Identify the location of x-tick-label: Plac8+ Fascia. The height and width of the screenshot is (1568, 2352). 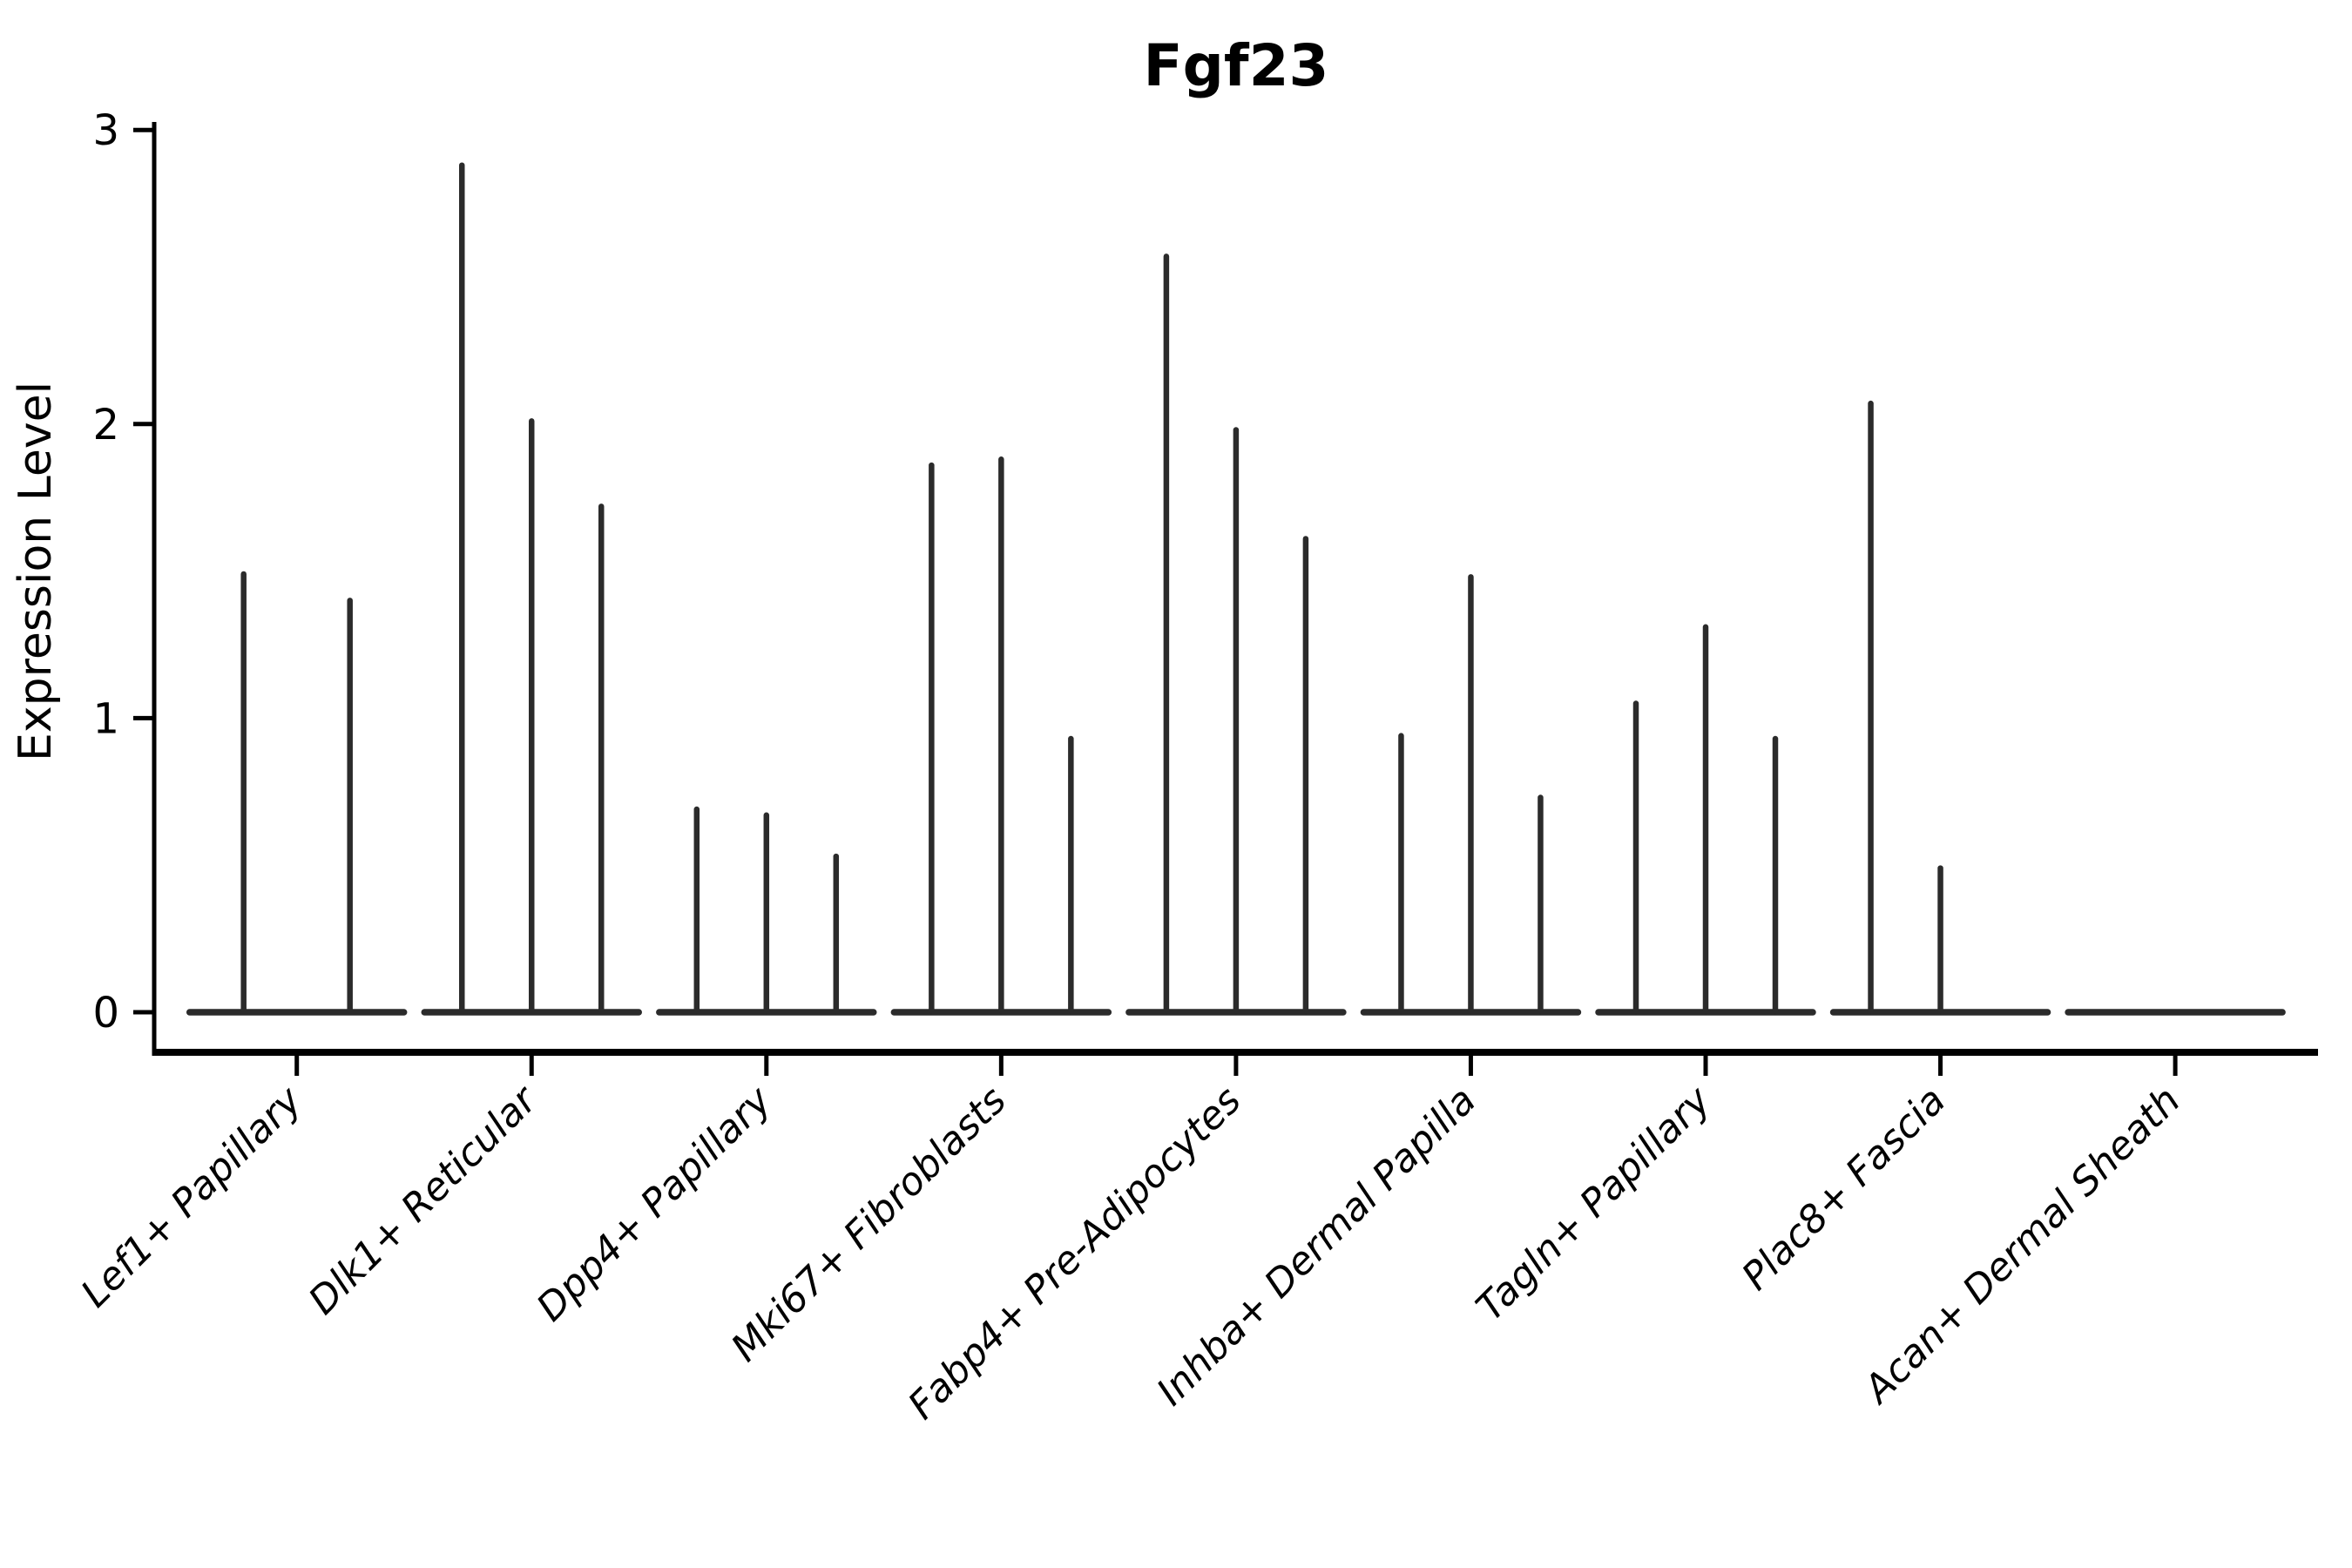
(1844, 1188).